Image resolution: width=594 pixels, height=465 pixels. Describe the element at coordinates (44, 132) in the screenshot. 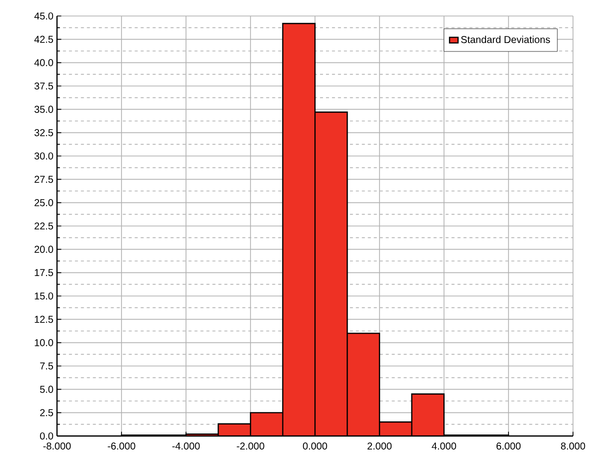

I see `y-tick-label: 32.5` at that location.